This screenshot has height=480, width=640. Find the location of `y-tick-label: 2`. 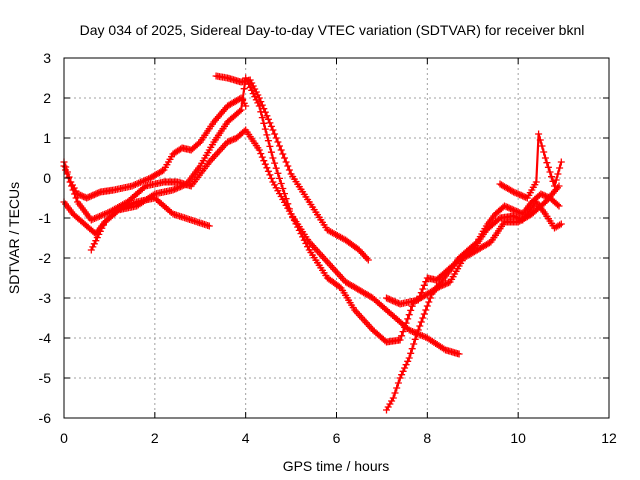

y-tick-label: 2 is located at coordinates (47, 98).